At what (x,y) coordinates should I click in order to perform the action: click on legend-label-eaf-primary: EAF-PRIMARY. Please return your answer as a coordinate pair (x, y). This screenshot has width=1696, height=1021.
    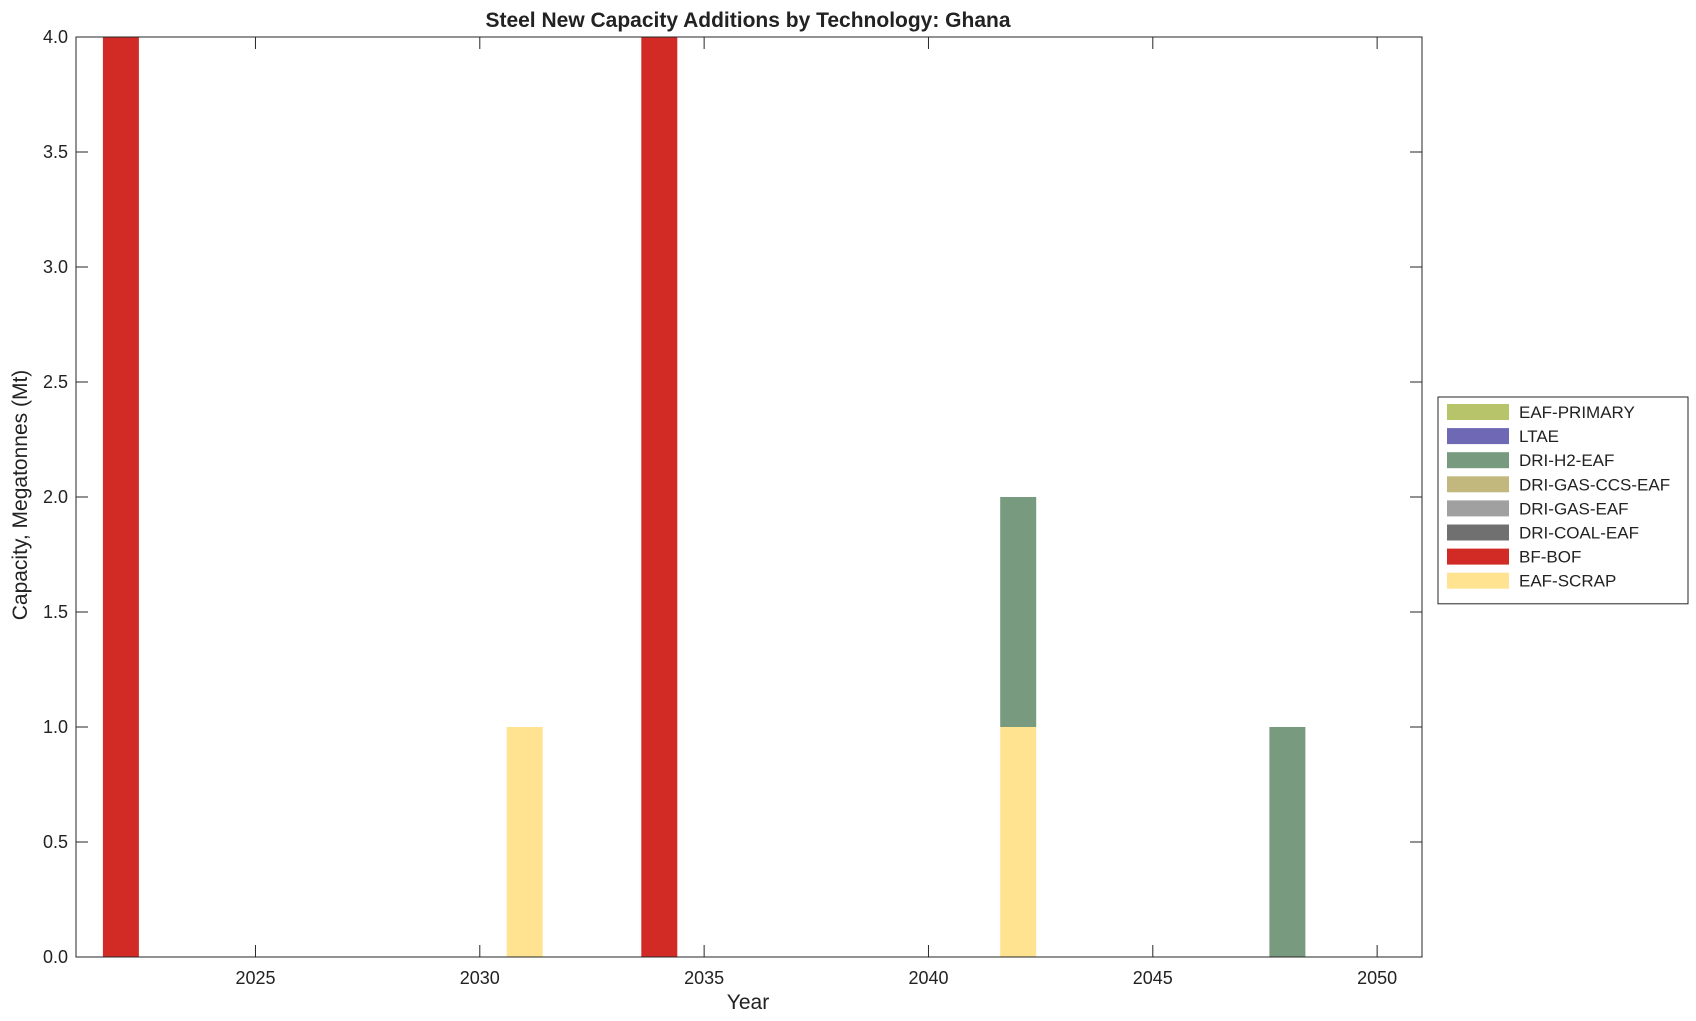
    Looking at the image, I should click on (1577, 412).